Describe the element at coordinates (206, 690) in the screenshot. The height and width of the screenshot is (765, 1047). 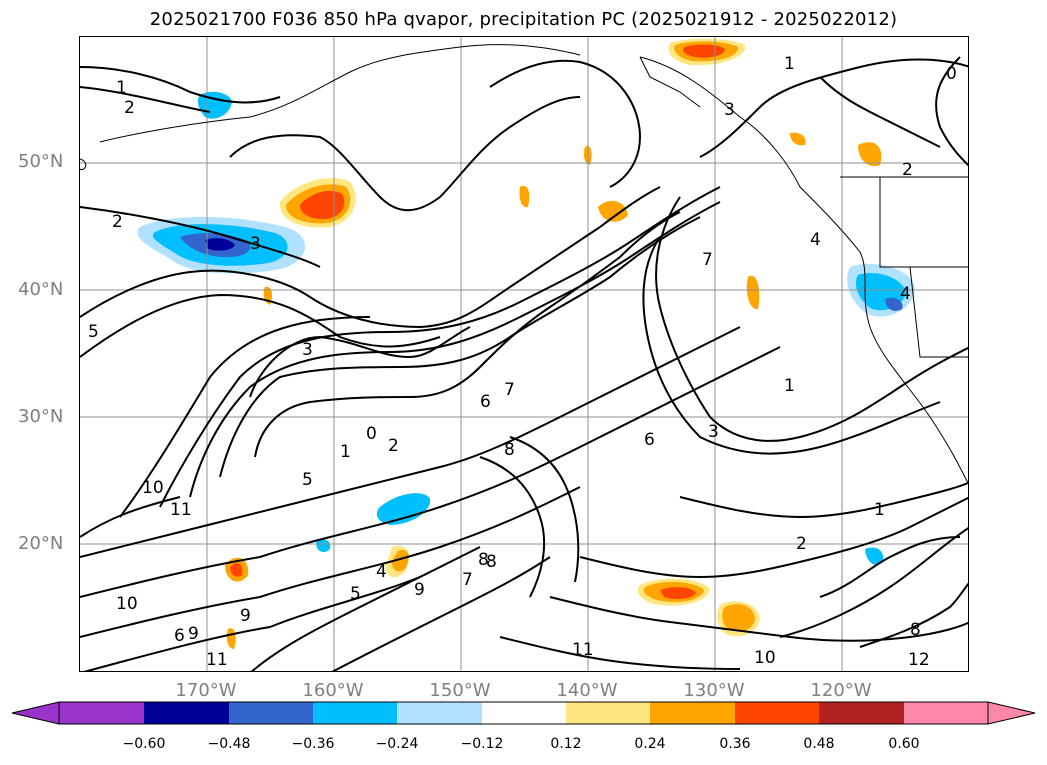
I see `lon-label-170w: 170°W` at that location.